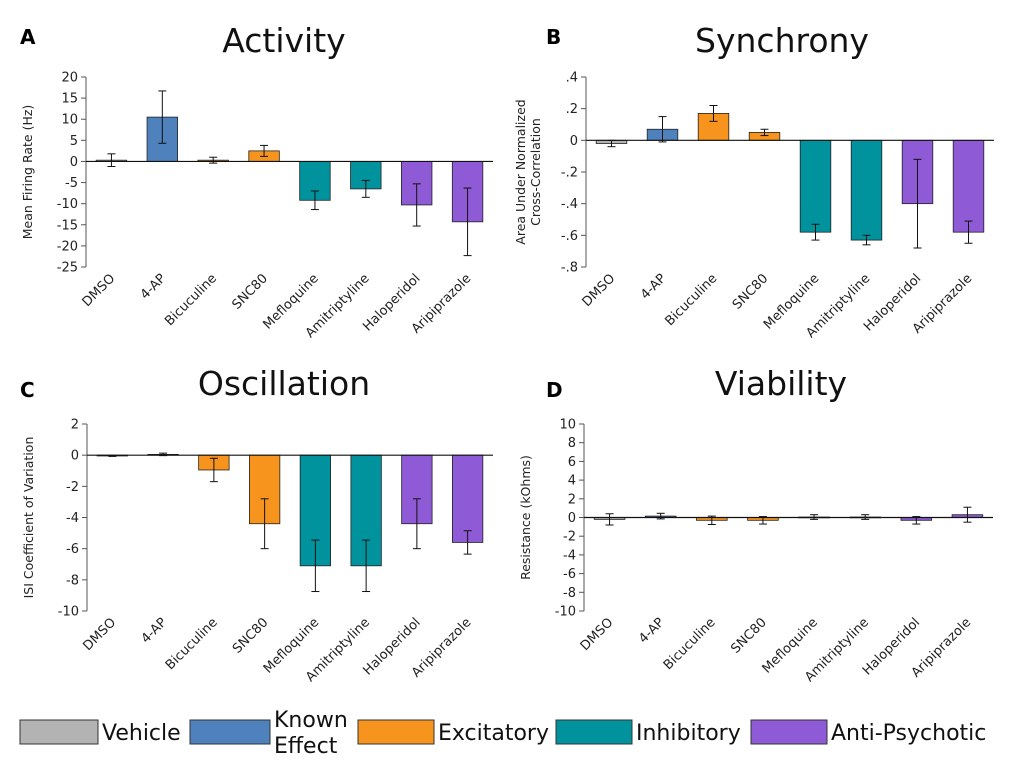 The height and width of the screenshot is (775, 1013). Describe the element at coordinates (28, 518) in the screenshot. I see `y-axis-label: ISI Coefficient of Variation` at that location.